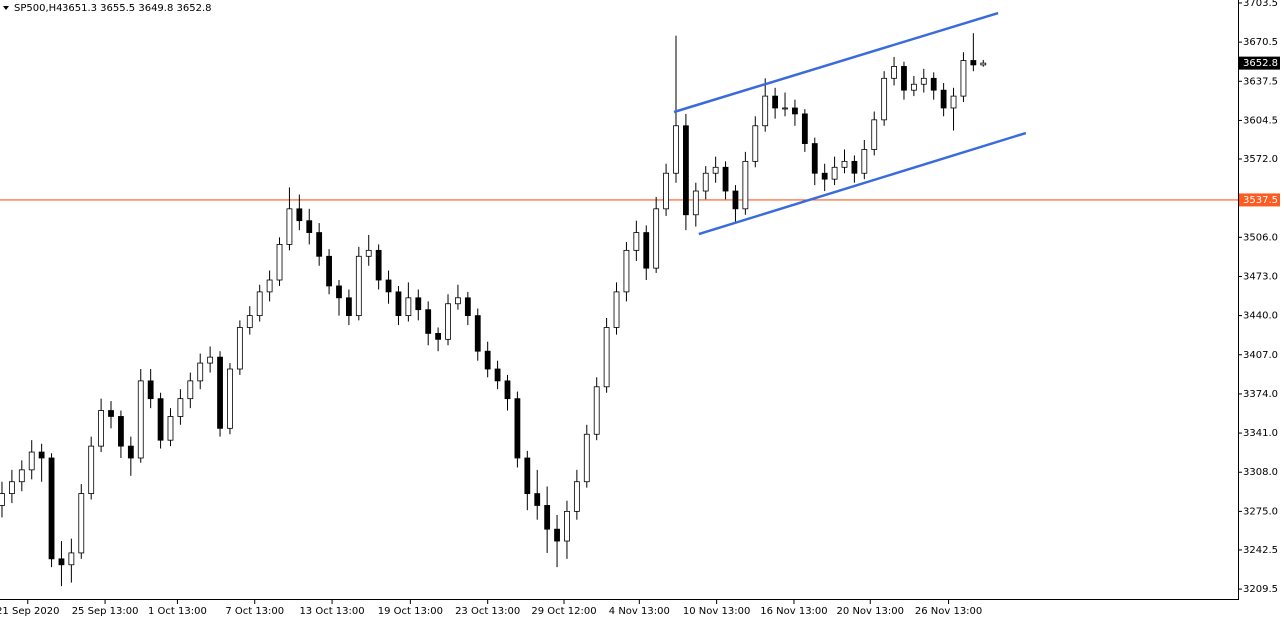  I want to click on last-price-box, so click(1259, 63).